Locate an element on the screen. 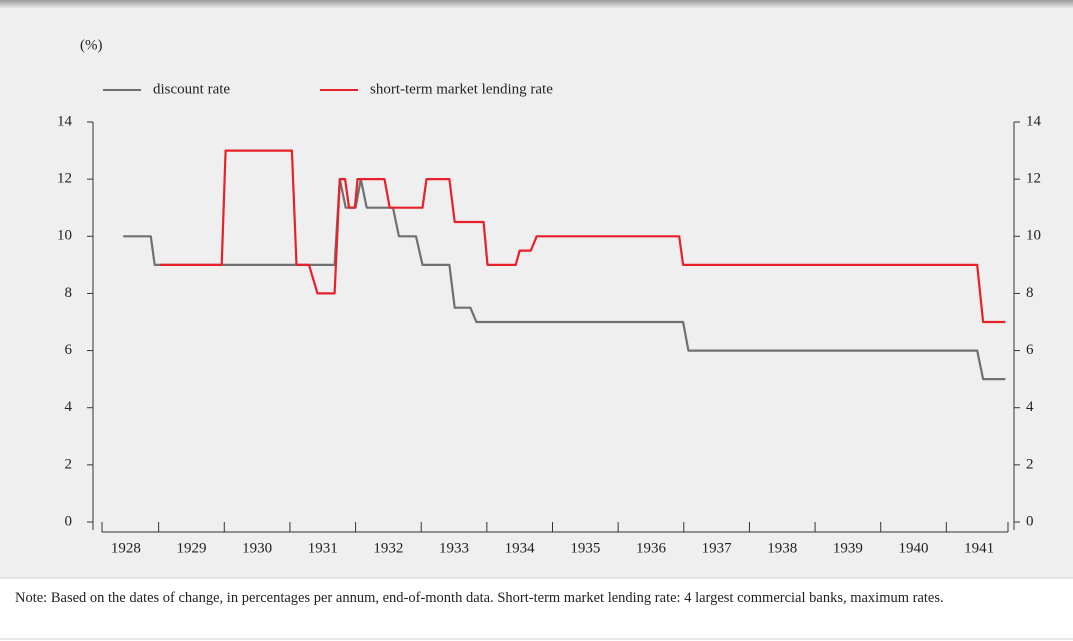  y-tick-label: 8 is located at coordinates (69, 293).